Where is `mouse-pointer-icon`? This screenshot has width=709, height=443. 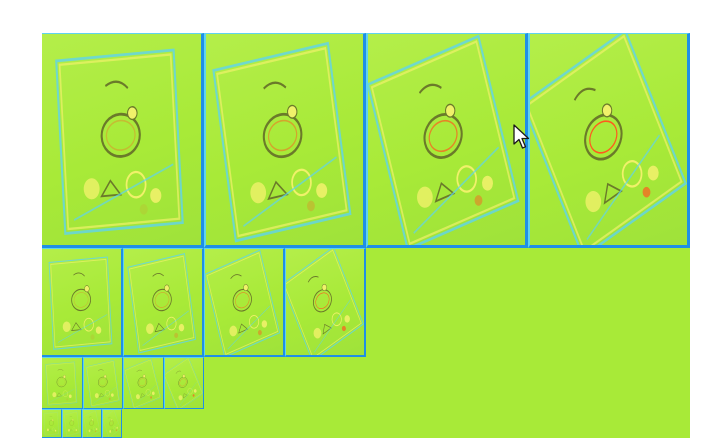 mouse-pointer-icon is located at coordinates (521, 136).